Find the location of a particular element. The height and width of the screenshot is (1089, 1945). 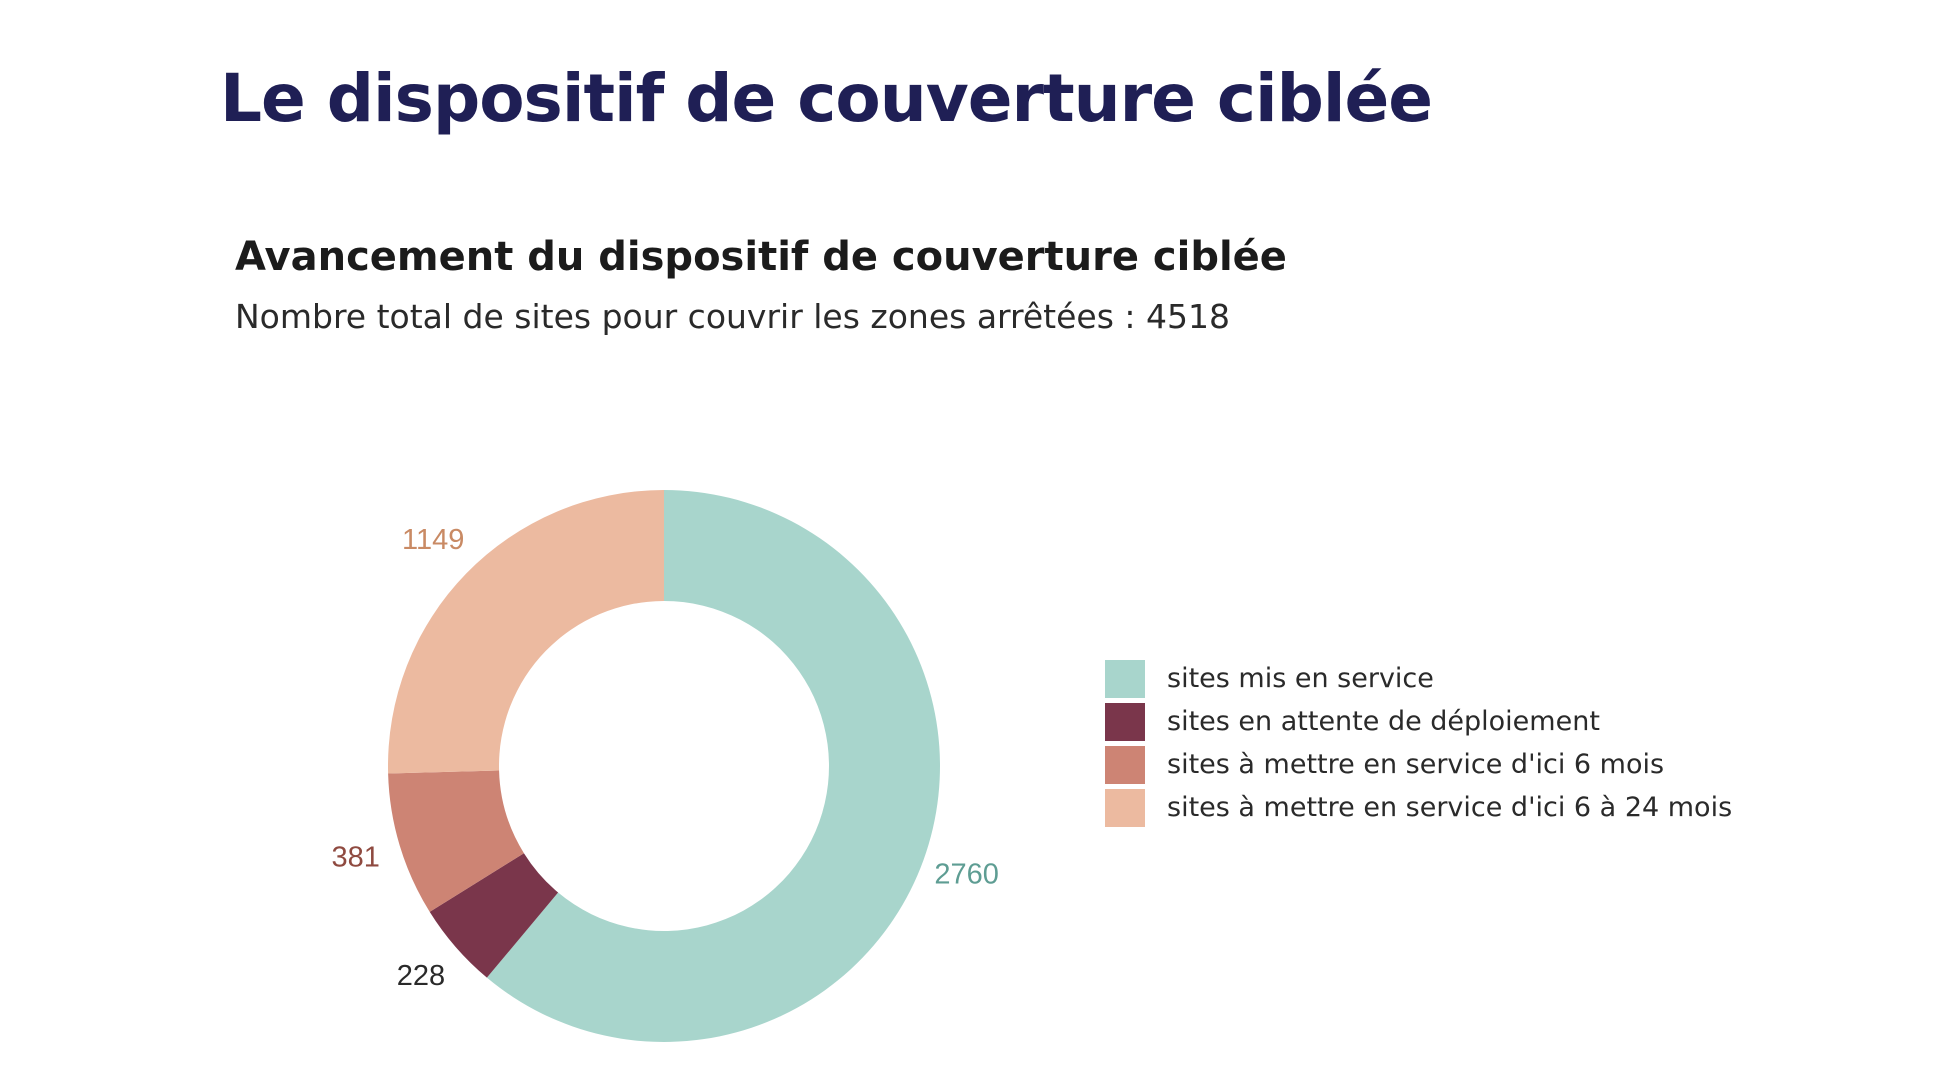

legend-label: sites en attente de déploiement is located at coordinates (1383, 721).